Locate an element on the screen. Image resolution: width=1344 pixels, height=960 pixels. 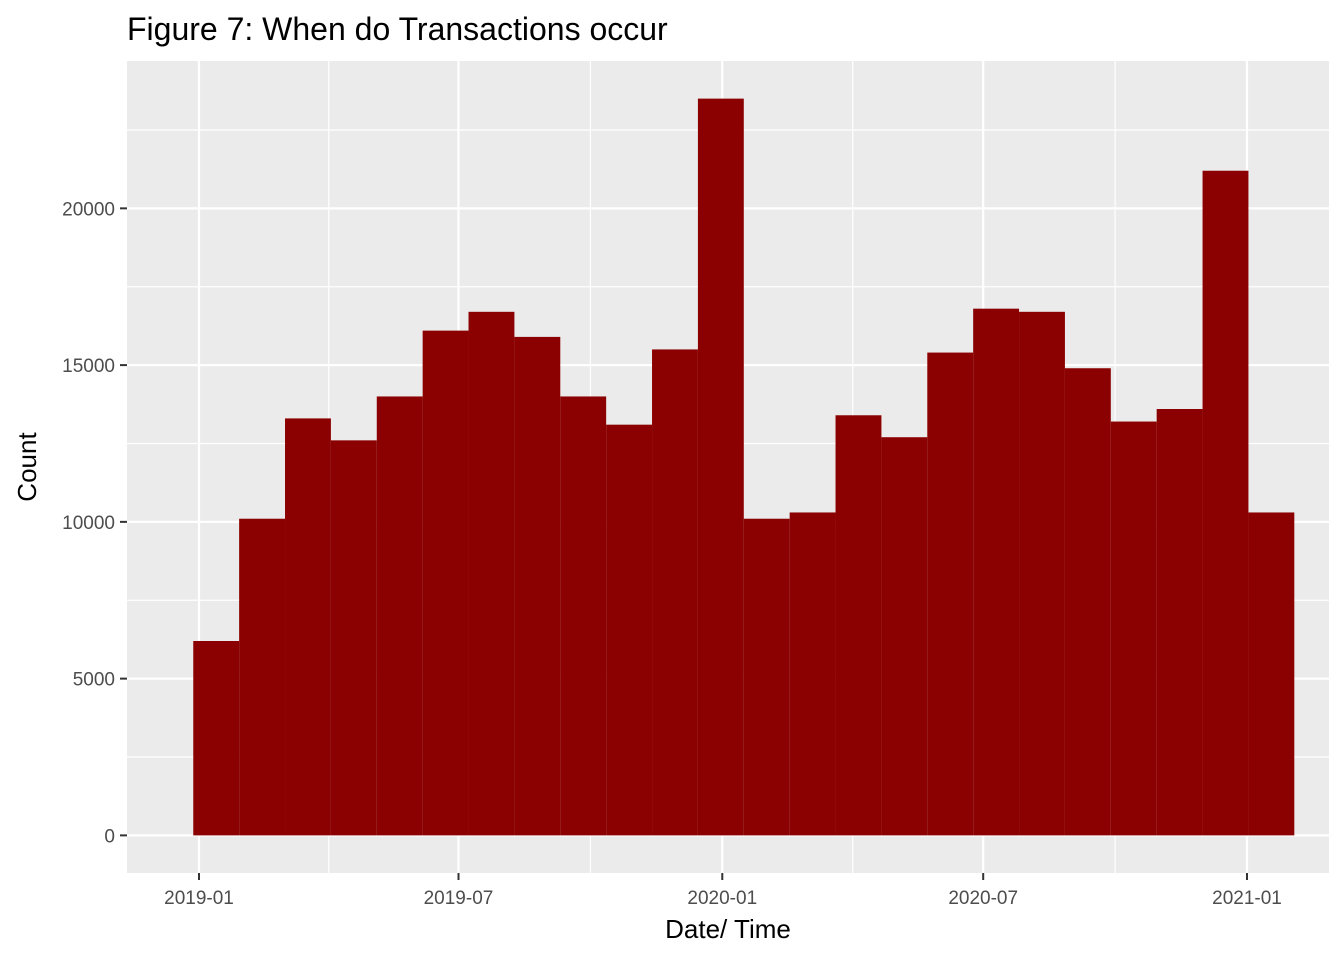
y-axis: 0 5000 10000 15000 20000 is located at coordinates (94, 523).